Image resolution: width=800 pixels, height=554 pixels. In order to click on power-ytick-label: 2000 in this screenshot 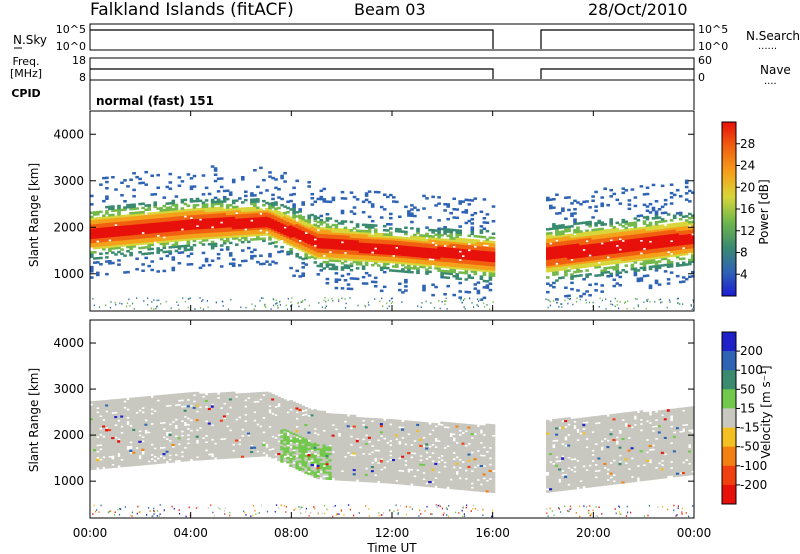, I will do `click(68, 227)`.